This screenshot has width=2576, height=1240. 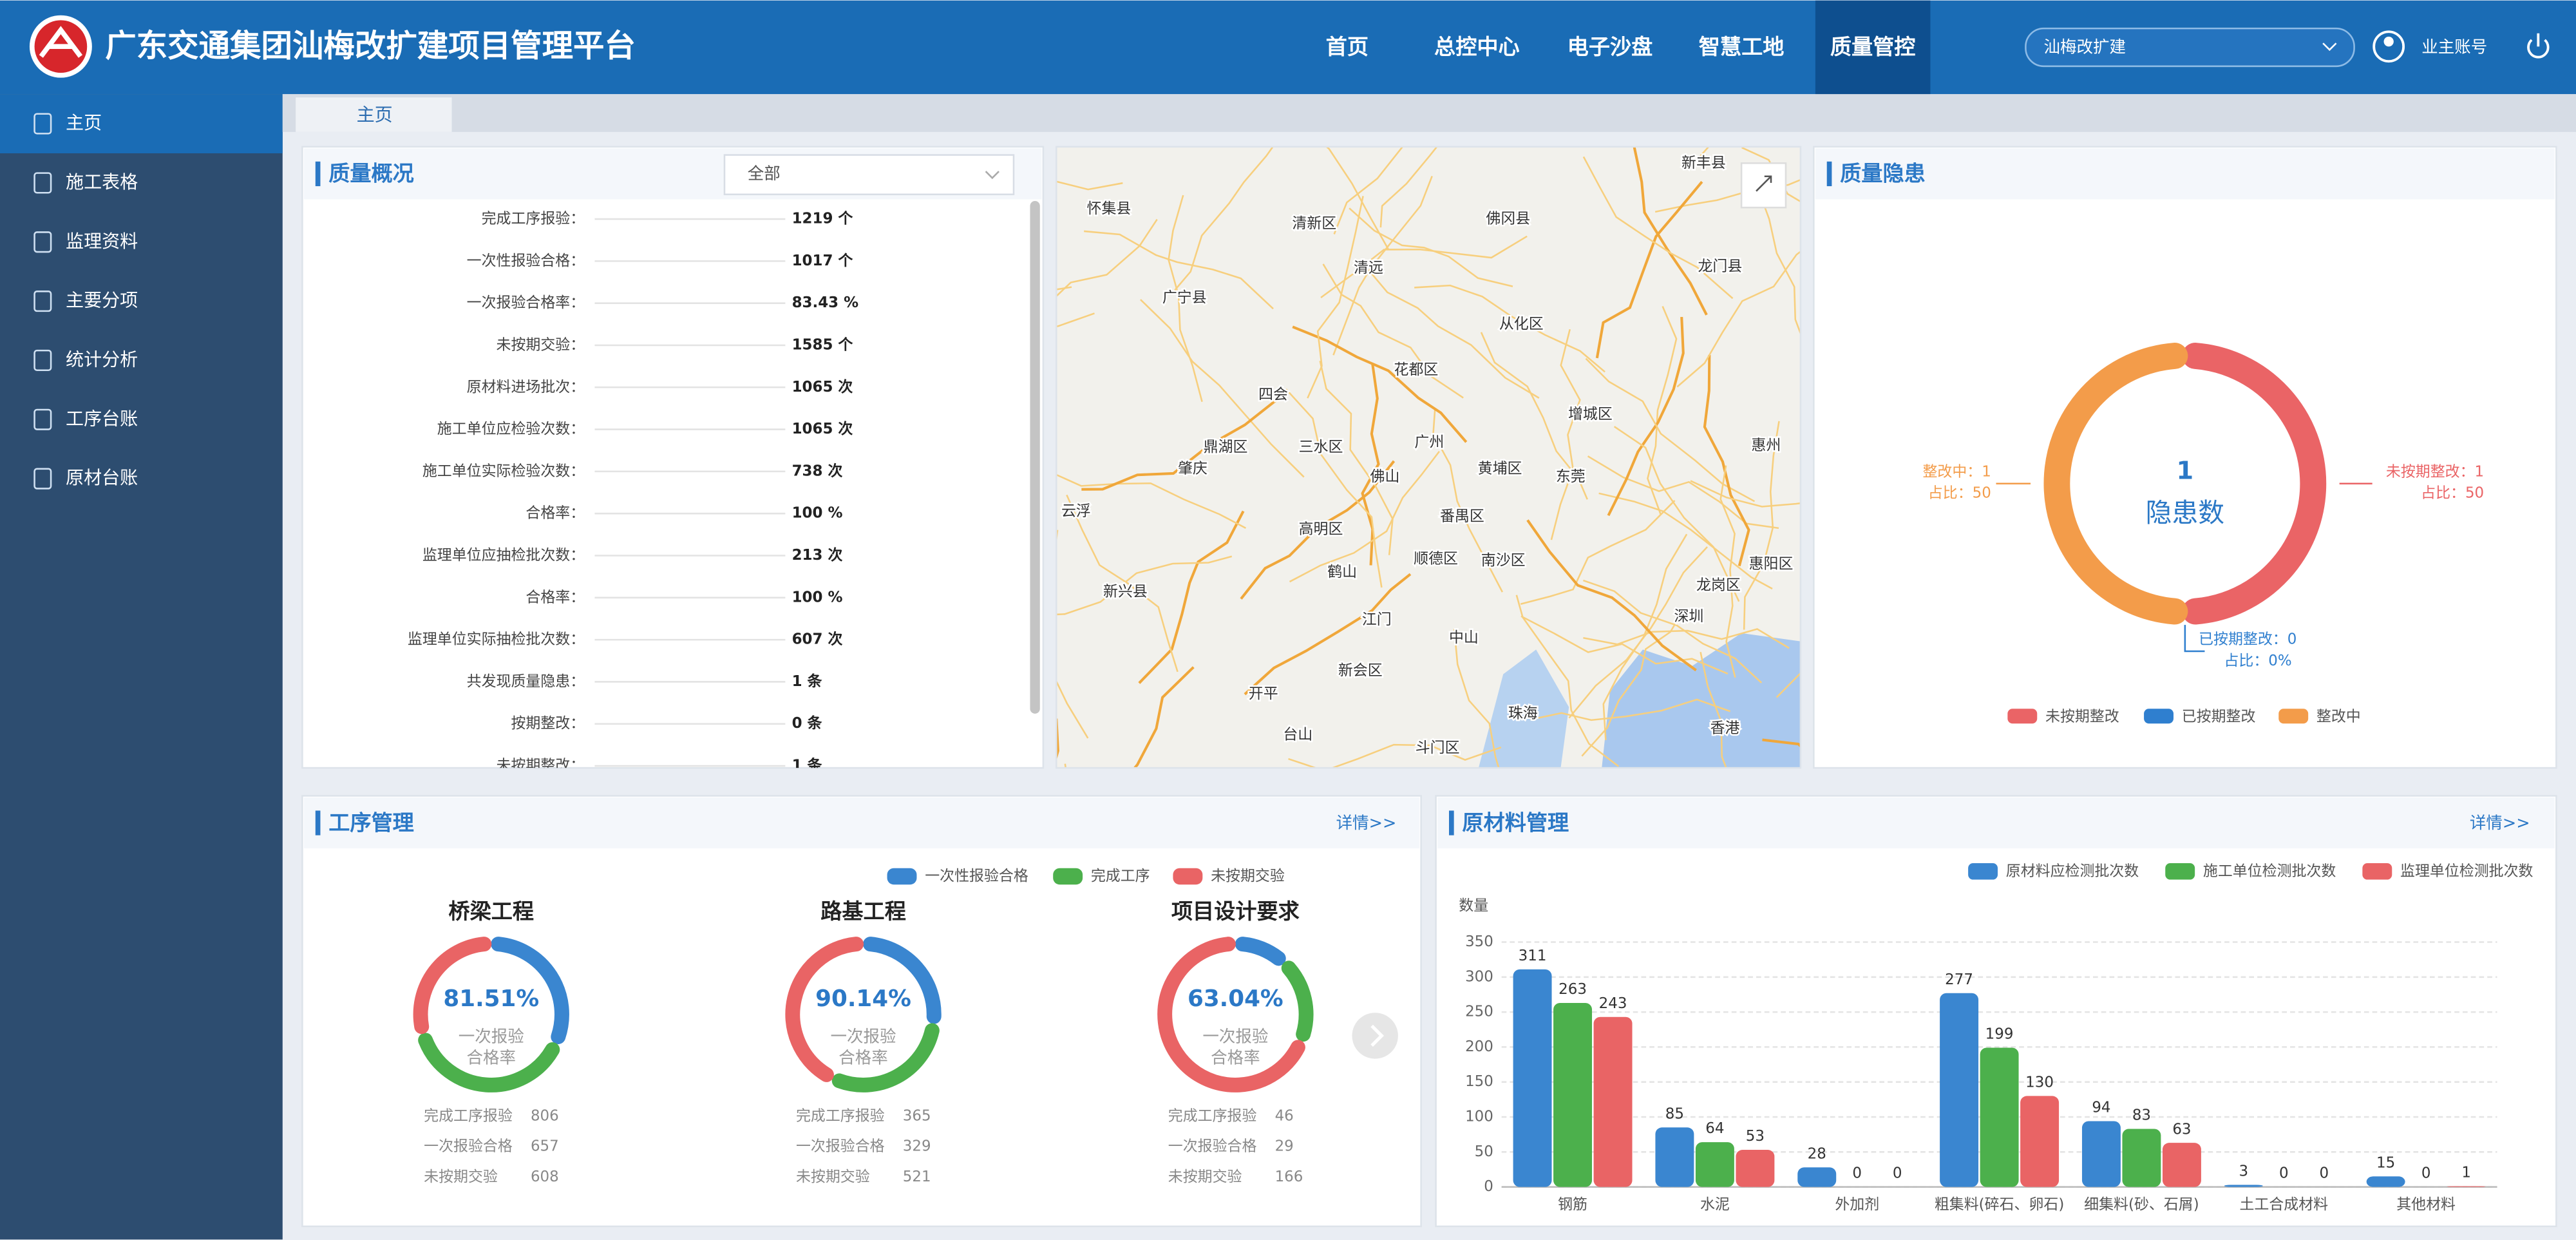 I want to click on sidebar-item: 原材台账, so click(x=102, y=477).